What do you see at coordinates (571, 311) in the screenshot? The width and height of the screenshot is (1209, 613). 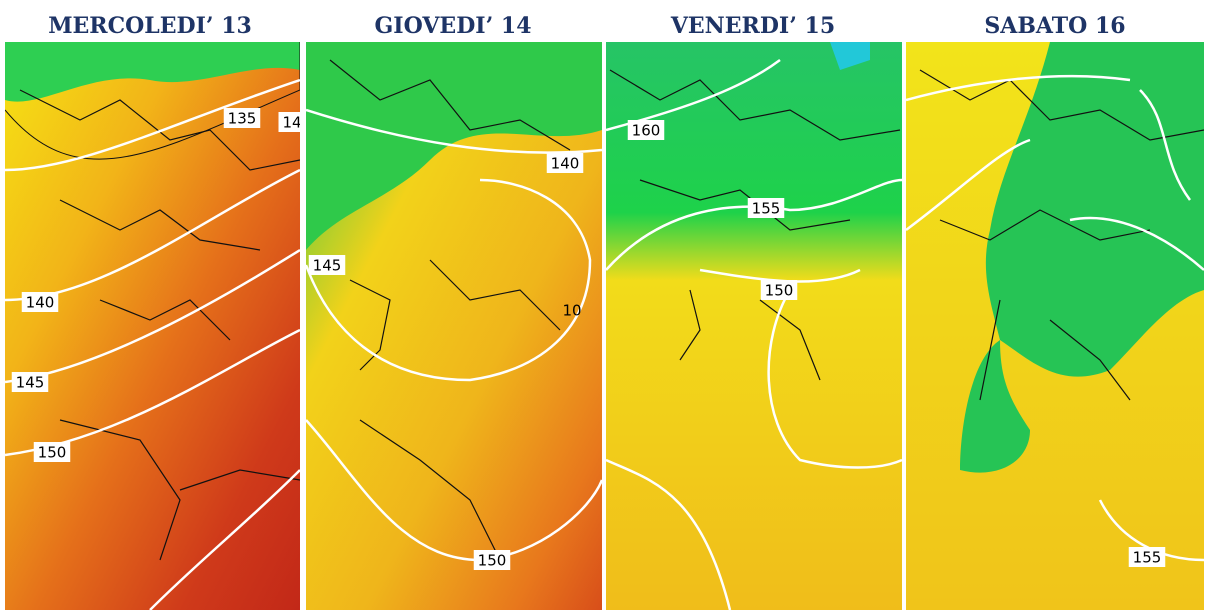 I see `contour-label: 10` at bounding box center [571, 311].